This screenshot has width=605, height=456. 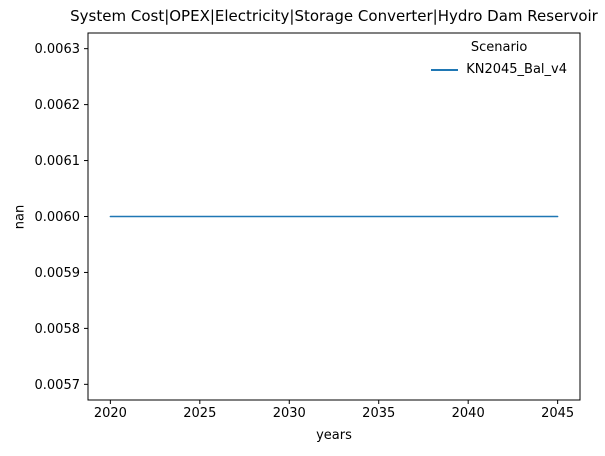 I want to click on y-tick-label: 0.0060, so click(x=58, y=217).